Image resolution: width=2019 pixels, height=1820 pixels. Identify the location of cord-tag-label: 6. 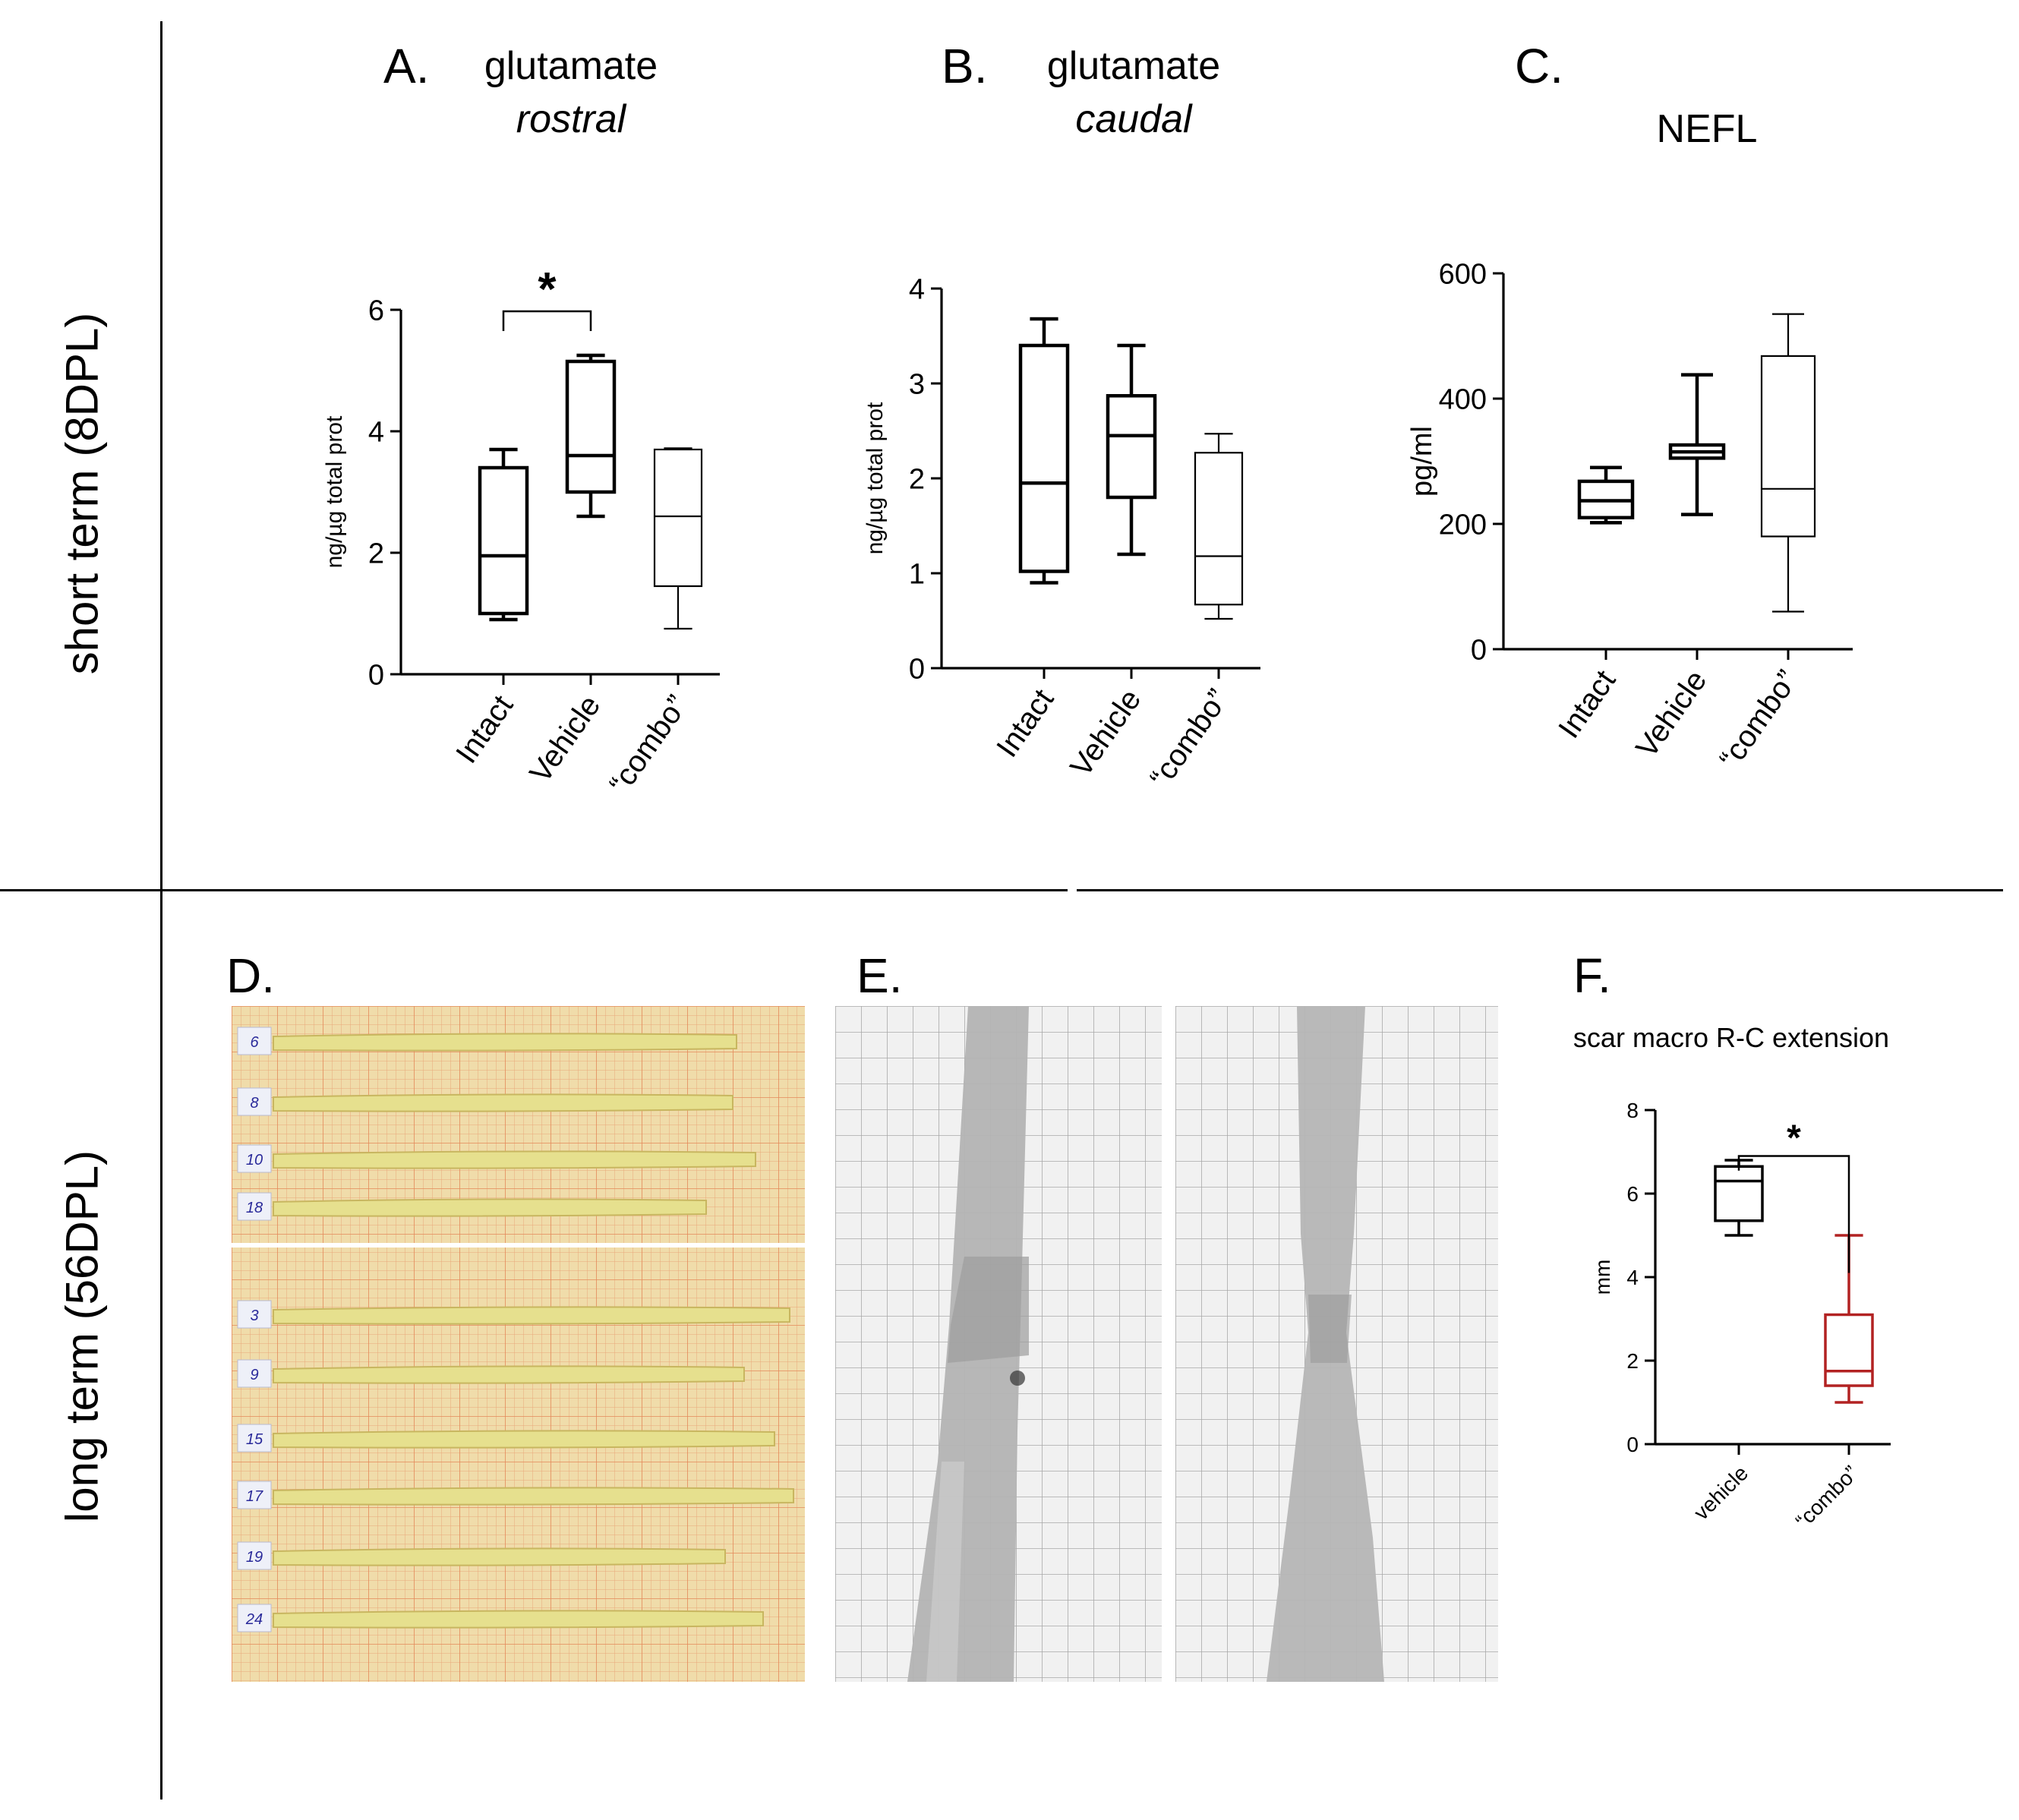
(254, 1042).